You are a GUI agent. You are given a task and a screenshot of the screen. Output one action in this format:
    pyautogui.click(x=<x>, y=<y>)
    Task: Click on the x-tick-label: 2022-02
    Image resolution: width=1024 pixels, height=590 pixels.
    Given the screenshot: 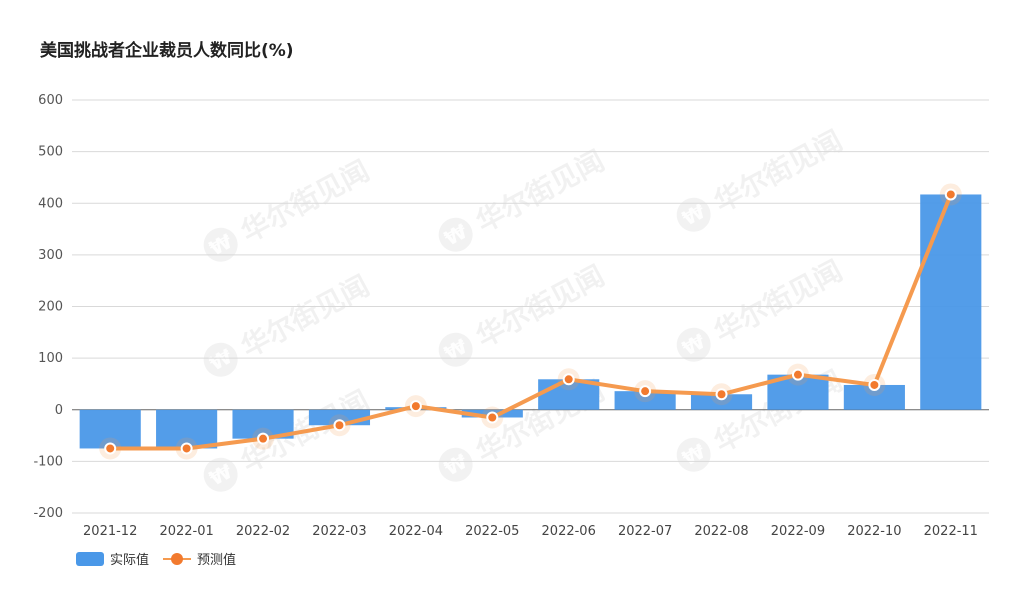 What is the action you would take?
    pyautogui.click(x=263, y=531)
    